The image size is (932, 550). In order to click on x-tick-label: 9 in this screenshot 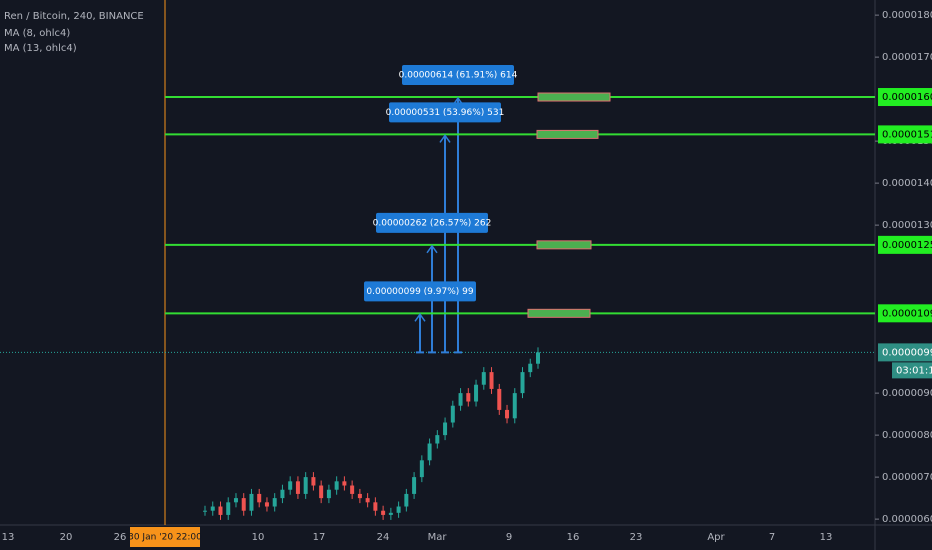, I will do `click(509, 537)`.